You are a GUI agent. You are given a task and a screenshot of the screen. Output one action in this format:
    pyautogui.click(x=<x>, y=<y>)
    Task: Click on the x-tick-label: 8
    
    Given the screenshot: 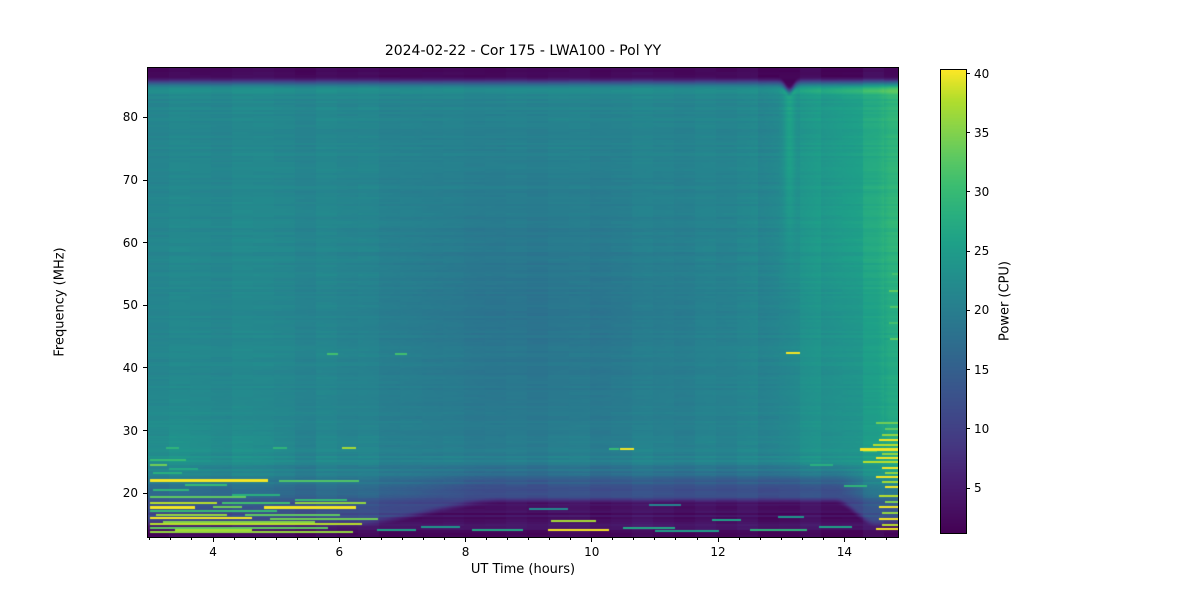 What is the action you would take?
    pyautogui.click(x=465, y=552)
    